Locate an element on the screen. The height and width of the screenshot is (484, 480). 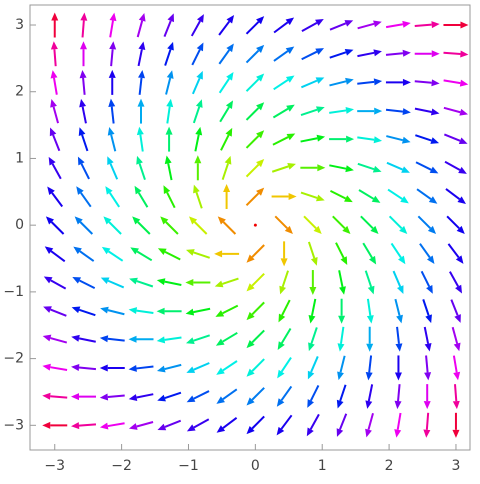
y-tick-label: 2 is located at coordinates (19, 92).